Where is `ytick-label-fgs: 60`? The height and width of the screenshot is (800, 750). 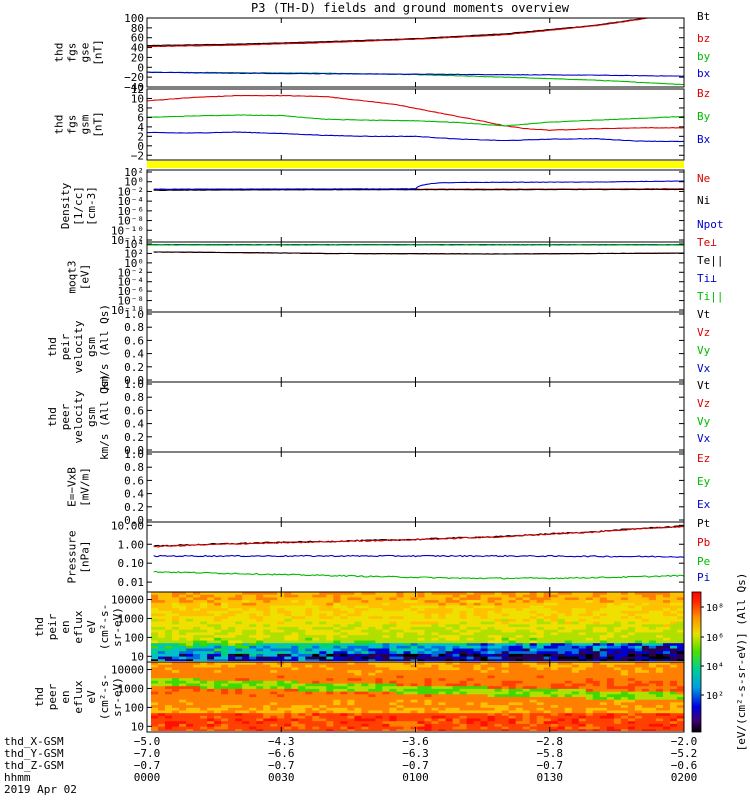 ytick-label-fgs: 60 is located at coordinates (137, 38).